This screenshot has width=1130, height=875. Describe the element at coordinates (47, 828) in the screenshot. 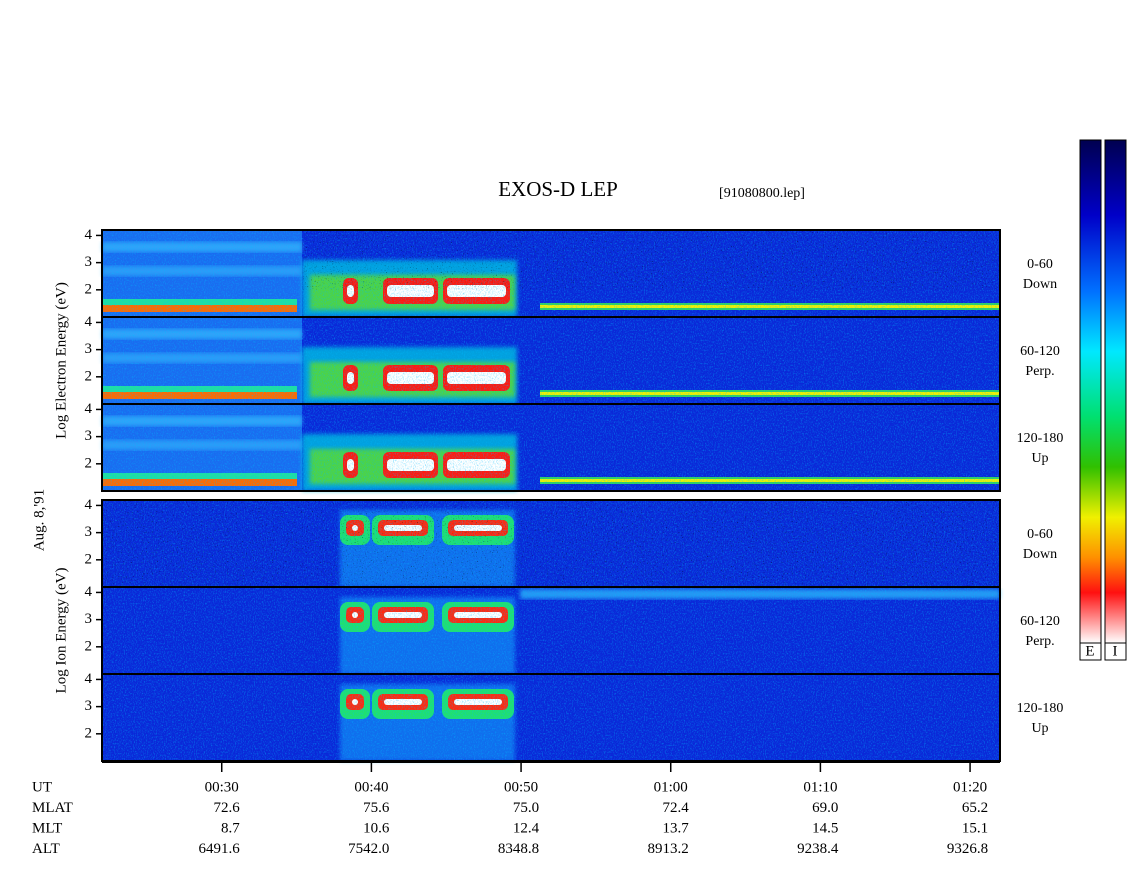

I see `ephemeris-row-label: MLT` at that location.